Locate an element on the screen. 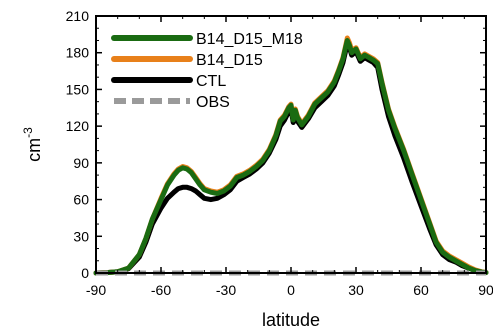 The width and height of the screenshot is (493, 330). x-tick-label: 0 is located at coordinates (291, 290).